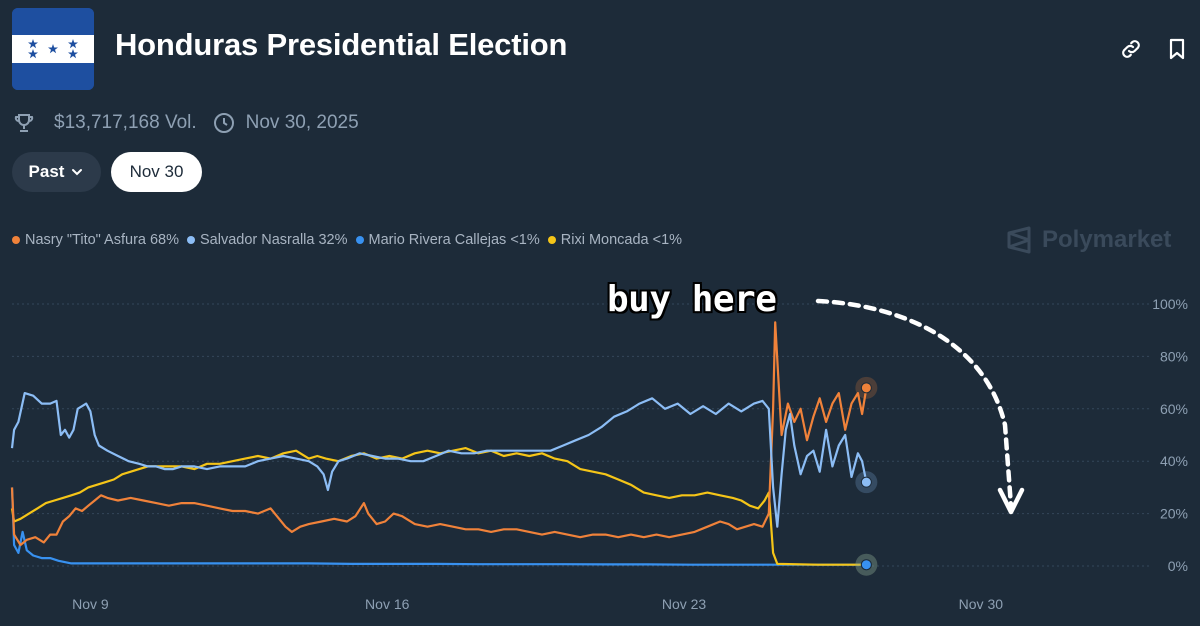 The image size is (1200, 626). I want to click on brand-name: Polymarket, so click(1107, 239).